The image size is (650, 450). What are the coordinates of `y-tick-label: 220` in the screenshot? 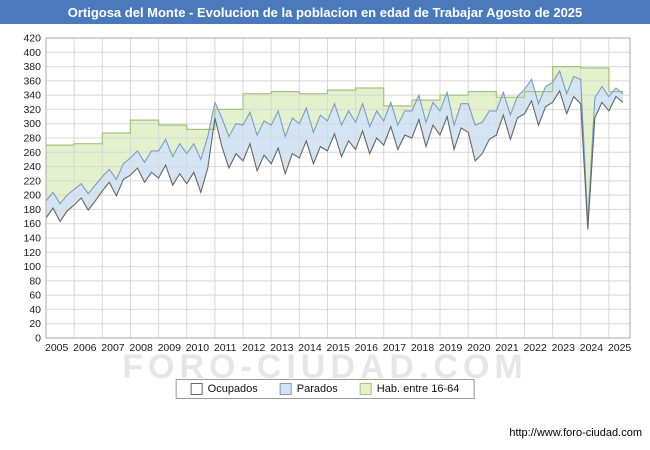 It's located at (32, 181).